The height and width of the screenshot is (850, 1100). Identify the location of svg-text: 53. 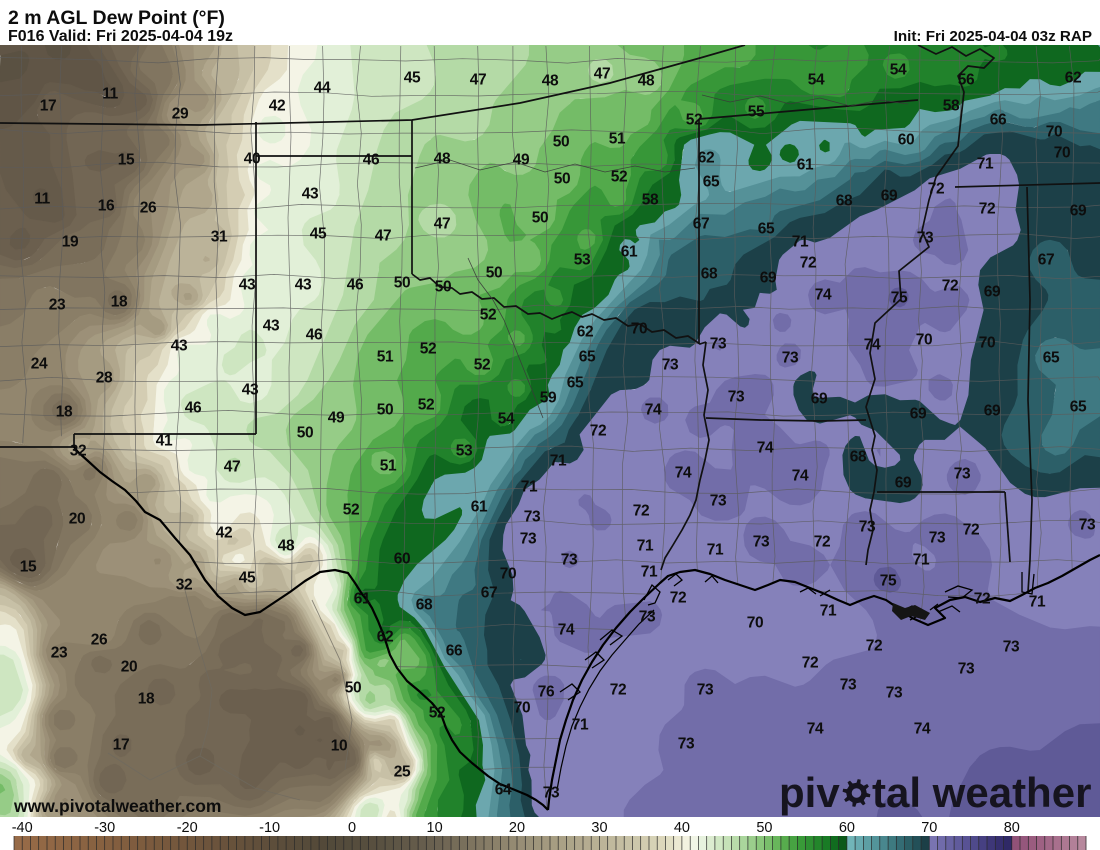
(464, 451).